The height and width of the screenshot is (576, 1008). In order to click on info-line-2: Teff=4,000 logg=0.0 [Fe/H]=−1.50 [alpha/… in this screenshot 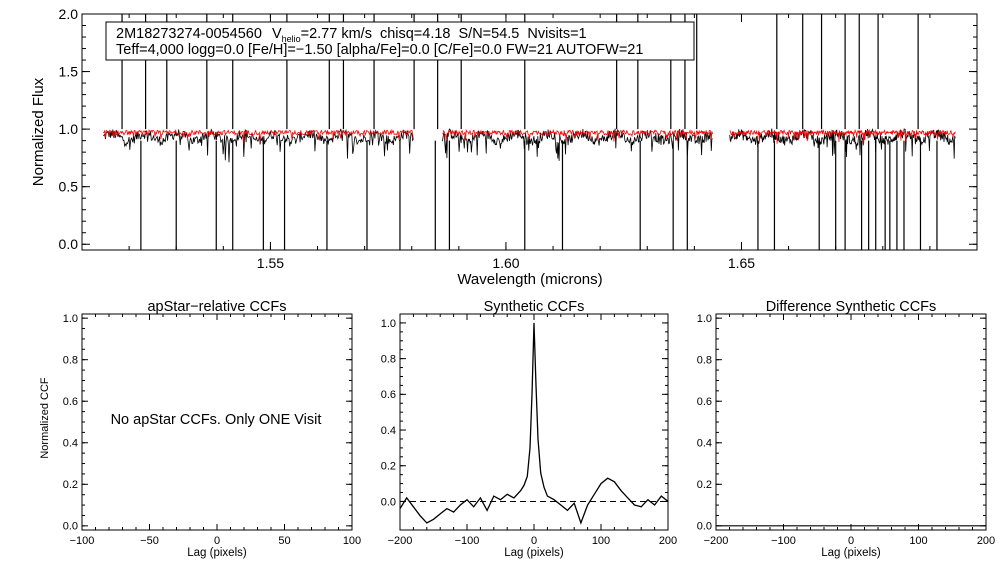, I will do `click(379, 50)`.